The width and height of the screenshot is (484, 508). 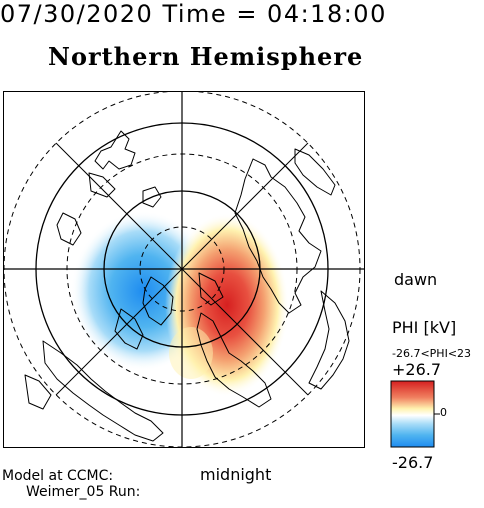 What do you see at coordinates (417, 369) in the screenshot?
I see `colorbar-max-label: +26.7` at bounding box center [417, 369].